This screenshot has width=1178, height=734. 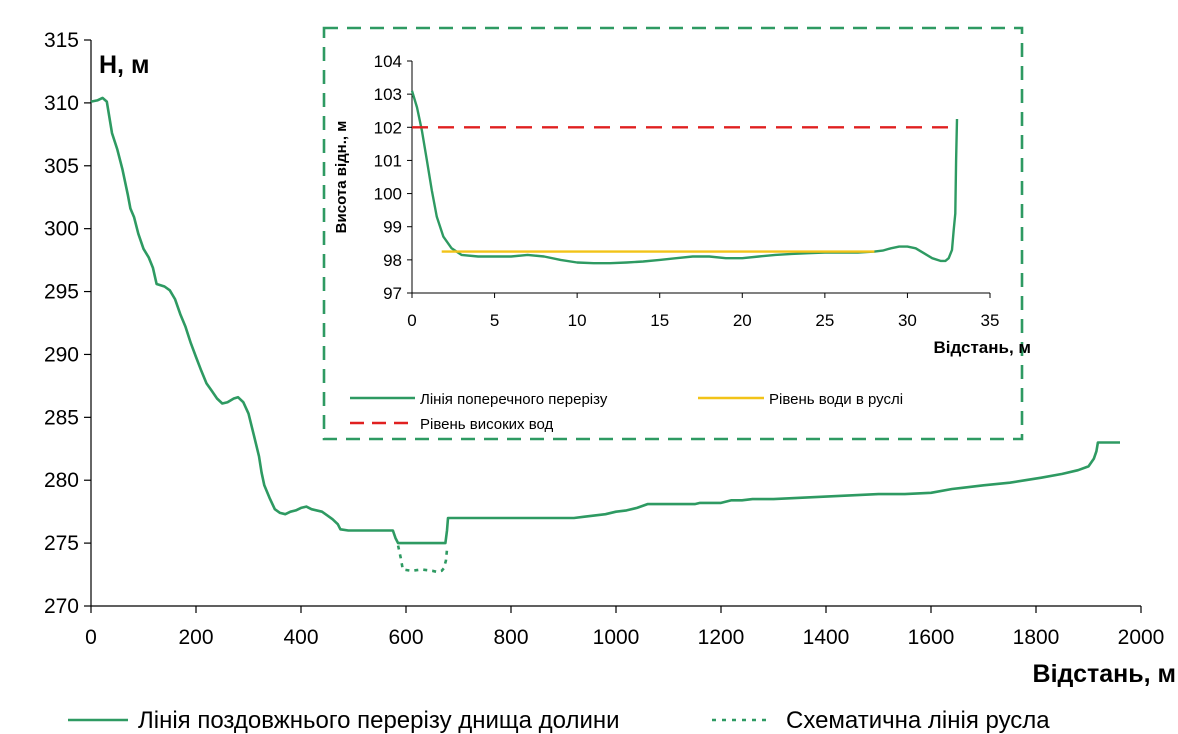 What do you see at coordinates (510, 637) in the screenshot?
I see `main-x-tick-label: 800` at bounding box center [510, 637].